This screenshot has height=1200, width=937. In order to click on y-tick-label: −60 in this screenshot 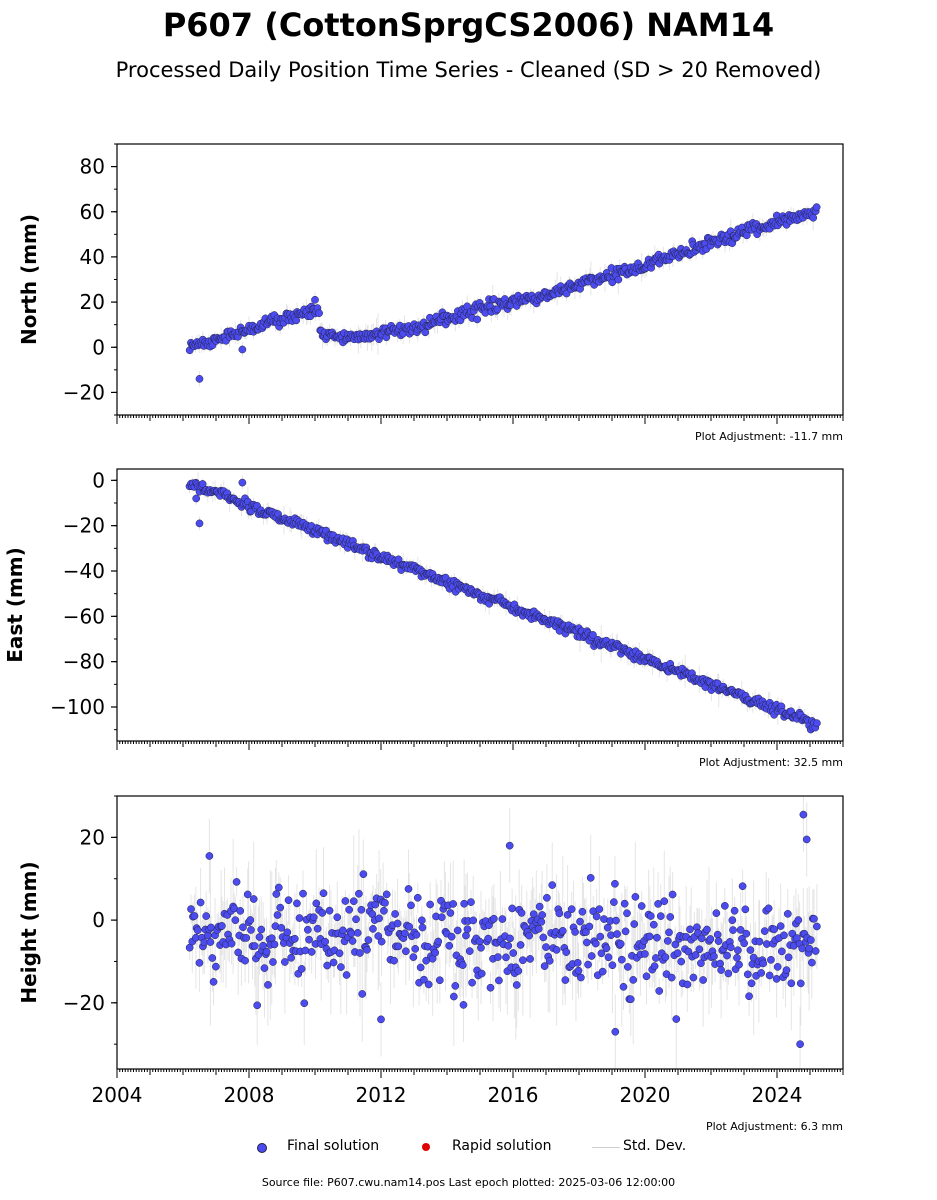, I will do `click(84, 616)`.